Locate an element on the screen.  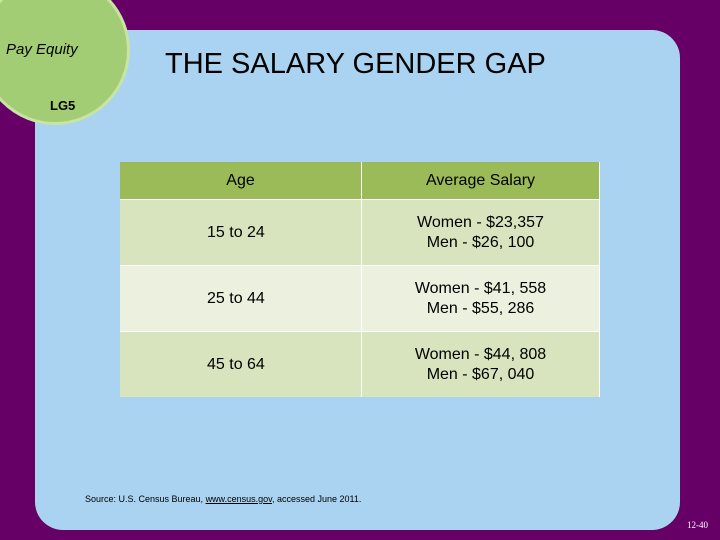
badge-code: LG5 is located at coordinates (63, 105).